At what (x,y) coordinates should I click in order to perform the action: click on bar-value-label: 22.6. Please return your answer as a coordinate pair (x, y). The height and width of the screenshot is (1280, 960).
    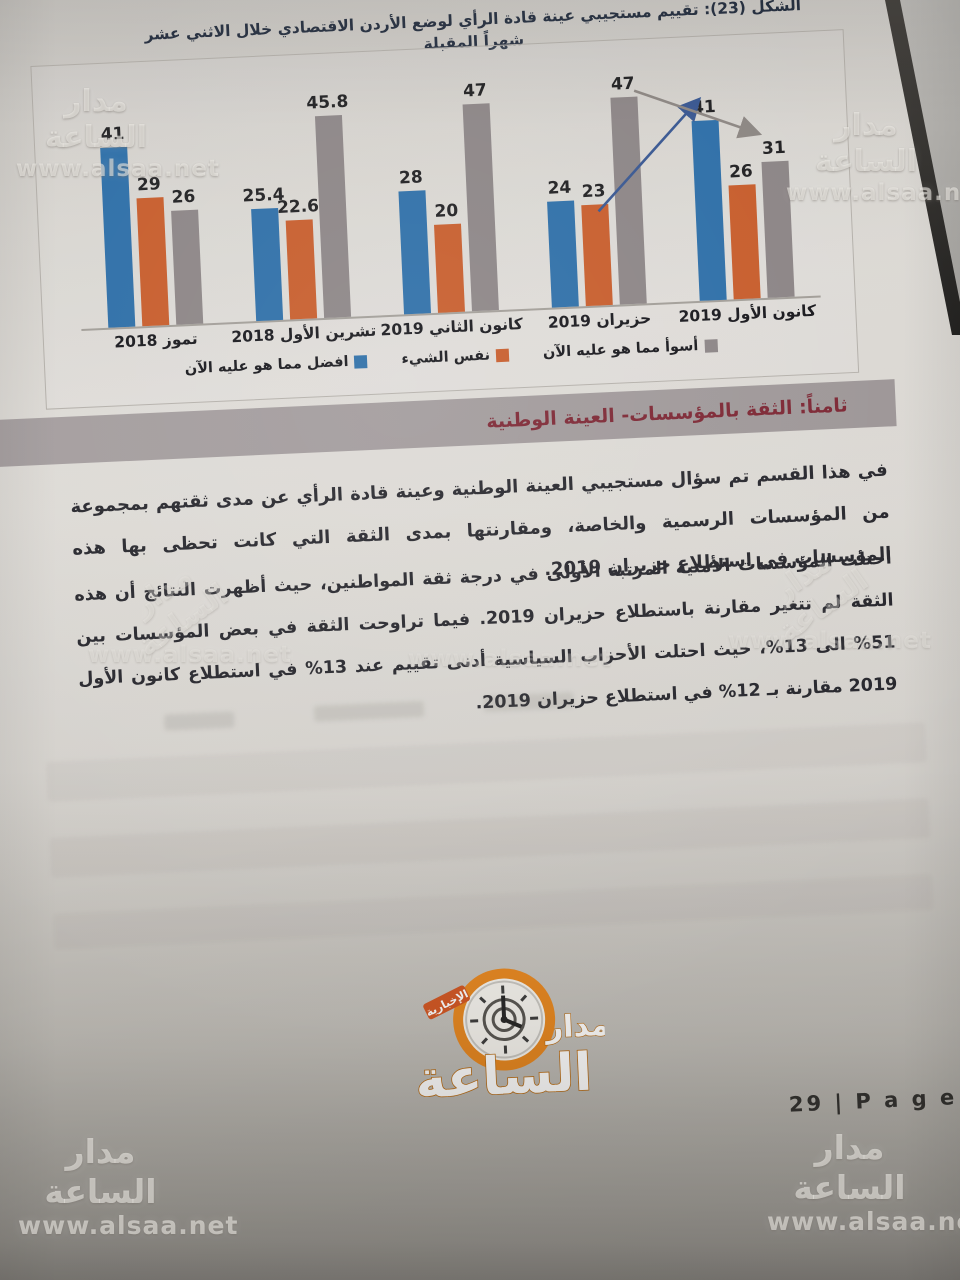
    Looking at the image, I should click on (298, 206).